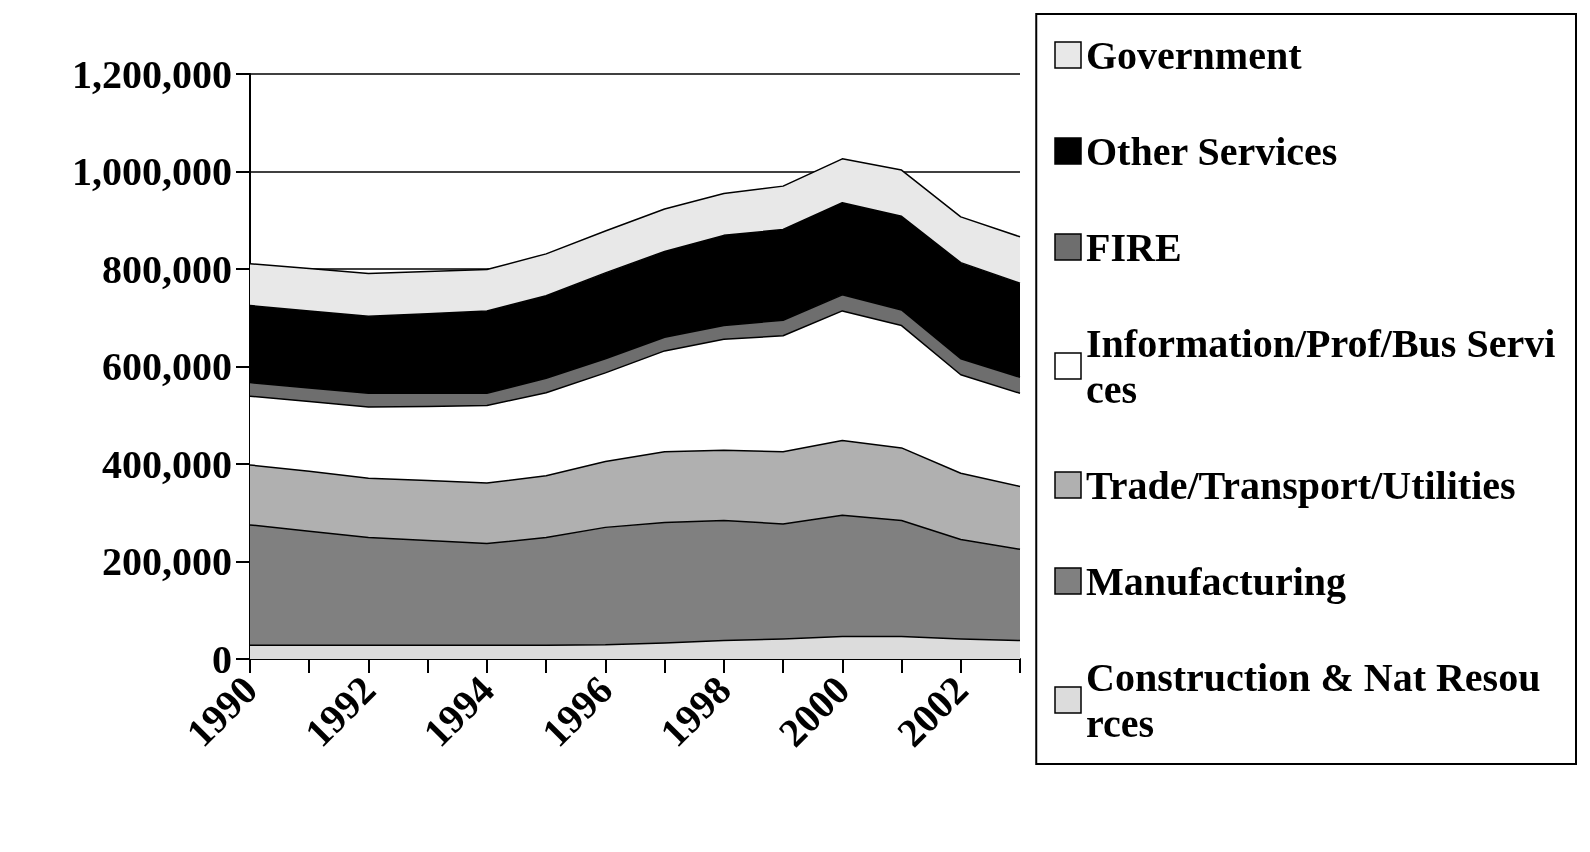  What do you see at coordinates (1194, 55) in the screenshot?
I see `legend-label: Government` at bounding box center [1194, 55].